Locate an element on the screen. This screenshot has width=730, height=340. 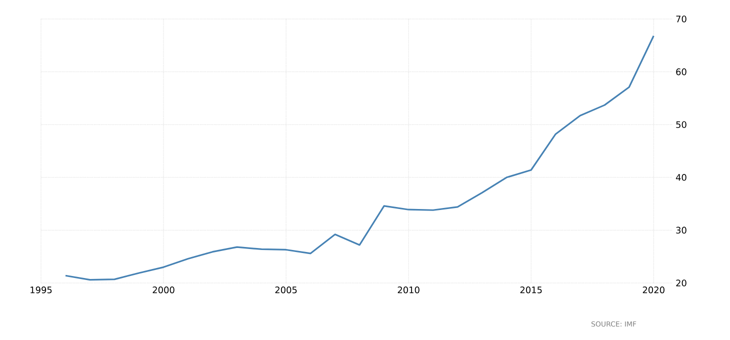
x-tick-label: 1995 is located at coordinates (41, 290).